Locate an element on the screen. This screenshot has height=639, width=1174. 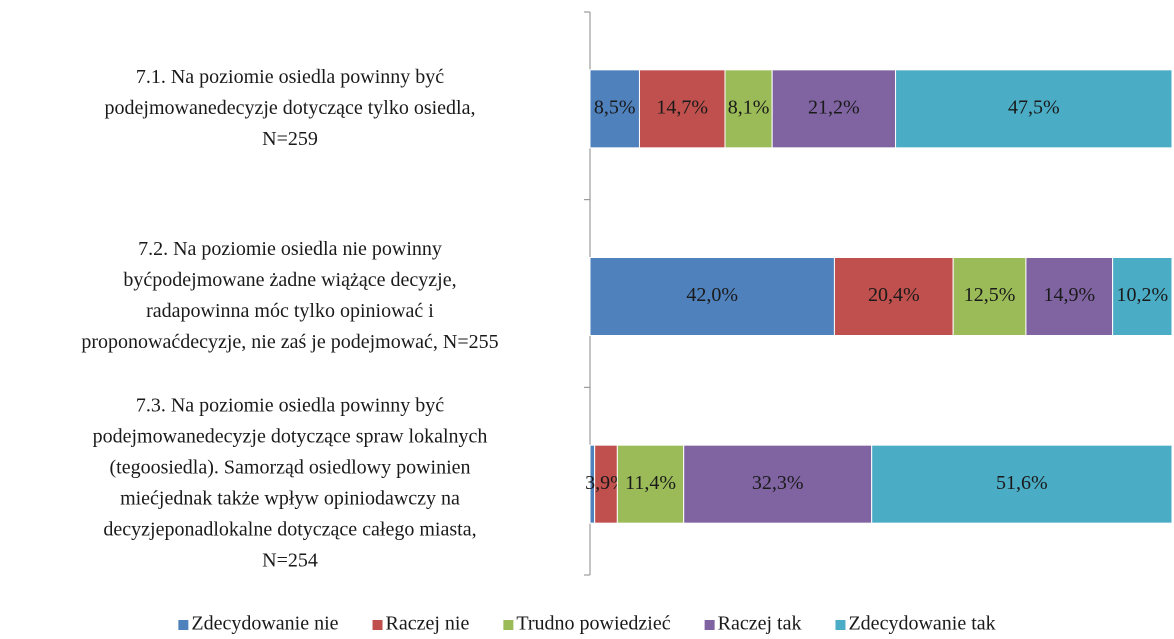
value-label: 32,3% is located at coordinates (778, 483).